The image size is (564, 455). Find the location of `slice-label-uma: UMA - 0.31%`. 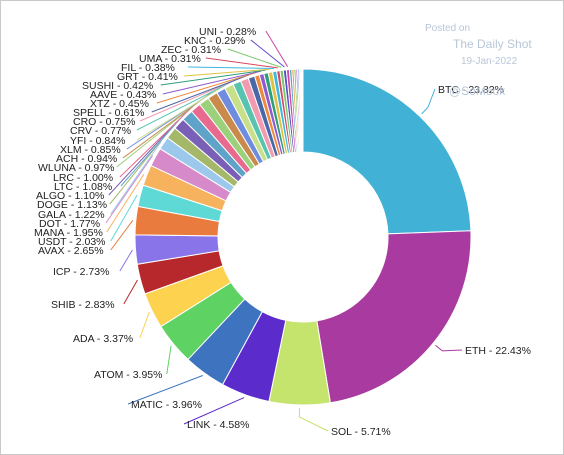

slice-label-uma: UMA - 0.31% is located at coordinates (170, 59).